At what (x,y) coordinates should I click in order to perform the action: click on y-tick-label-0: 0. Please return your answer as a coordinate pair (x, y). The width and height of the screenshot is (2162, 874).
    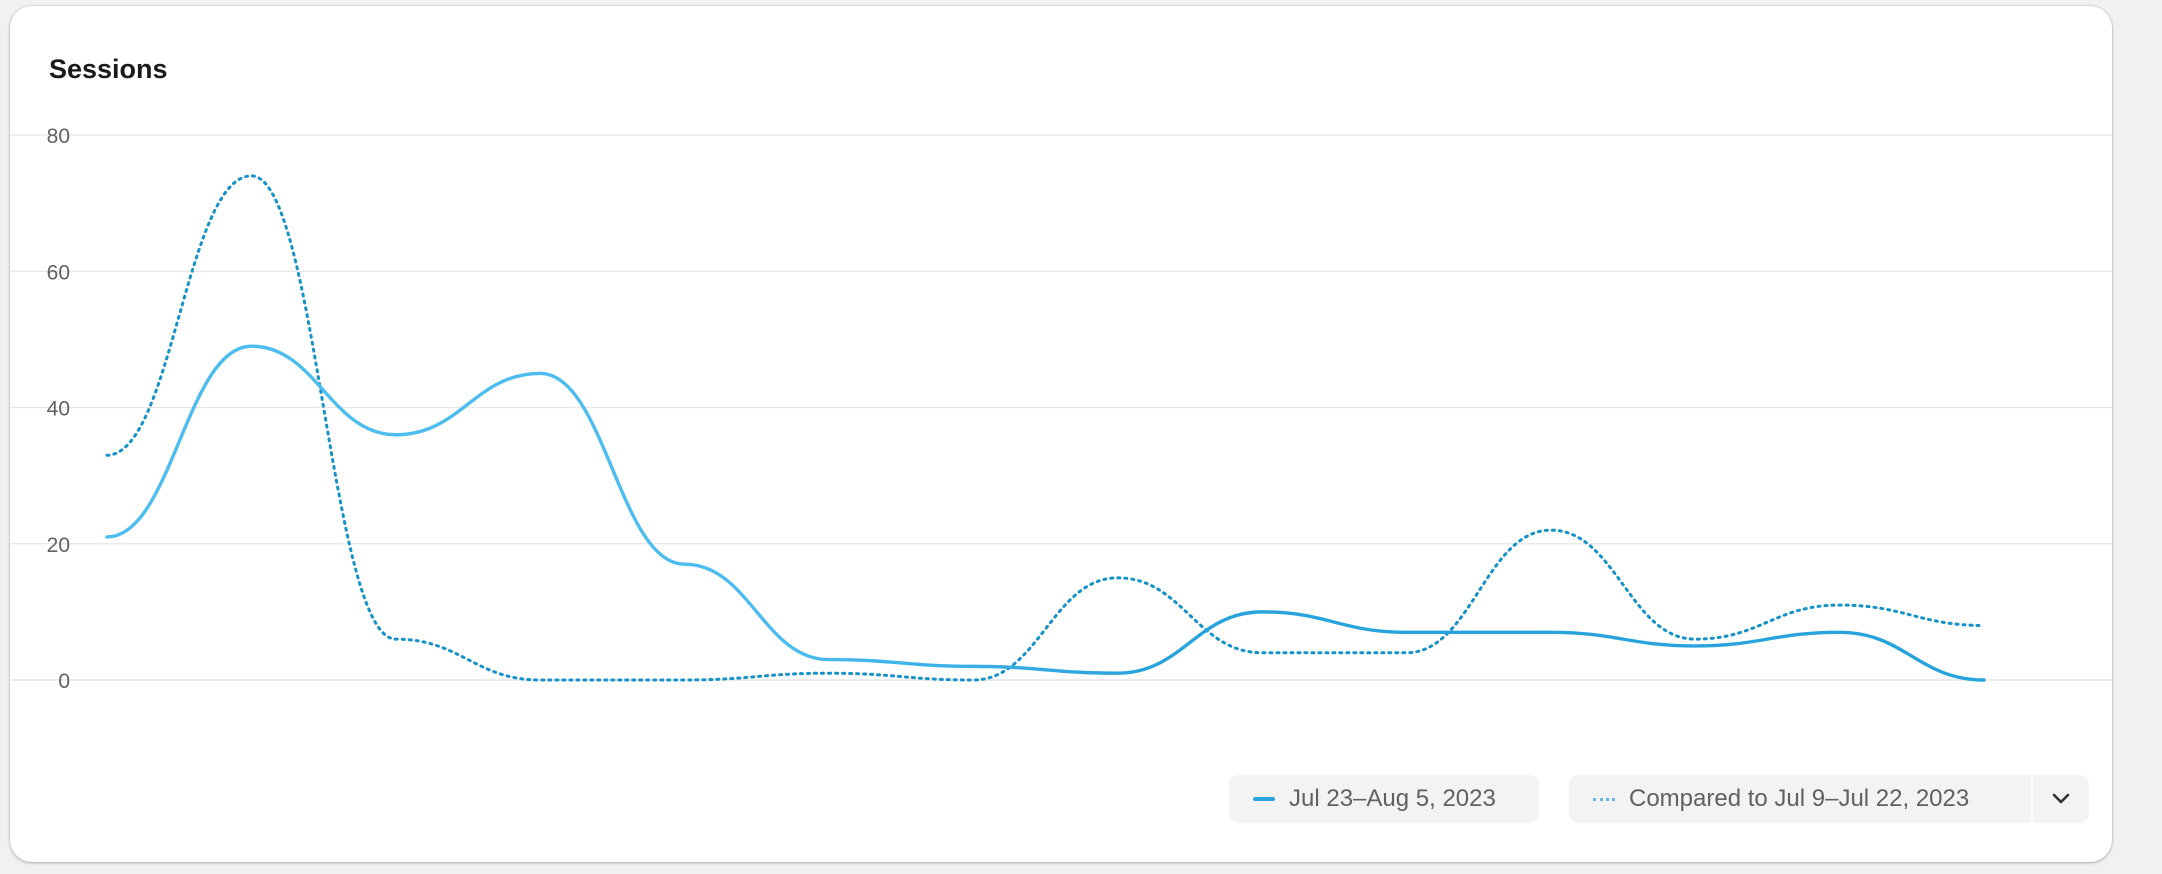
    Looking at the image, I should click on (64, 681).